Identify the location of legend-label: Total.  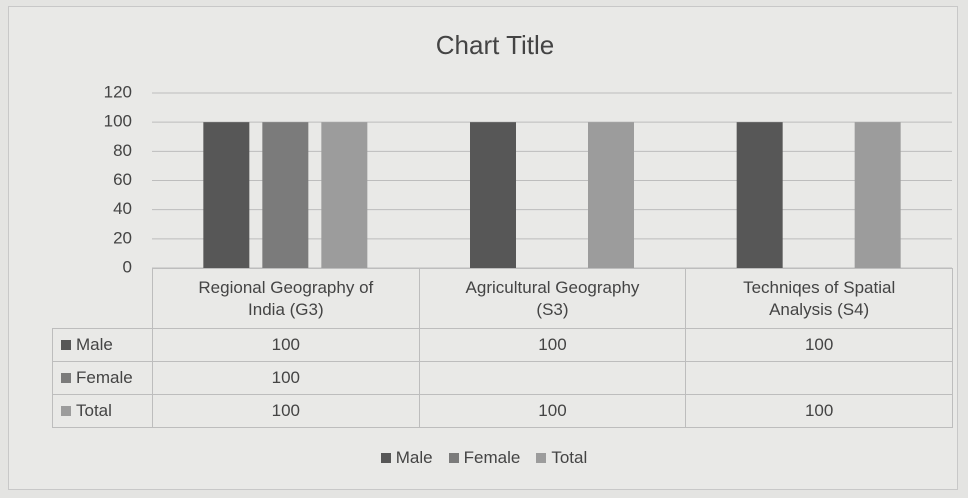
(569, 457).